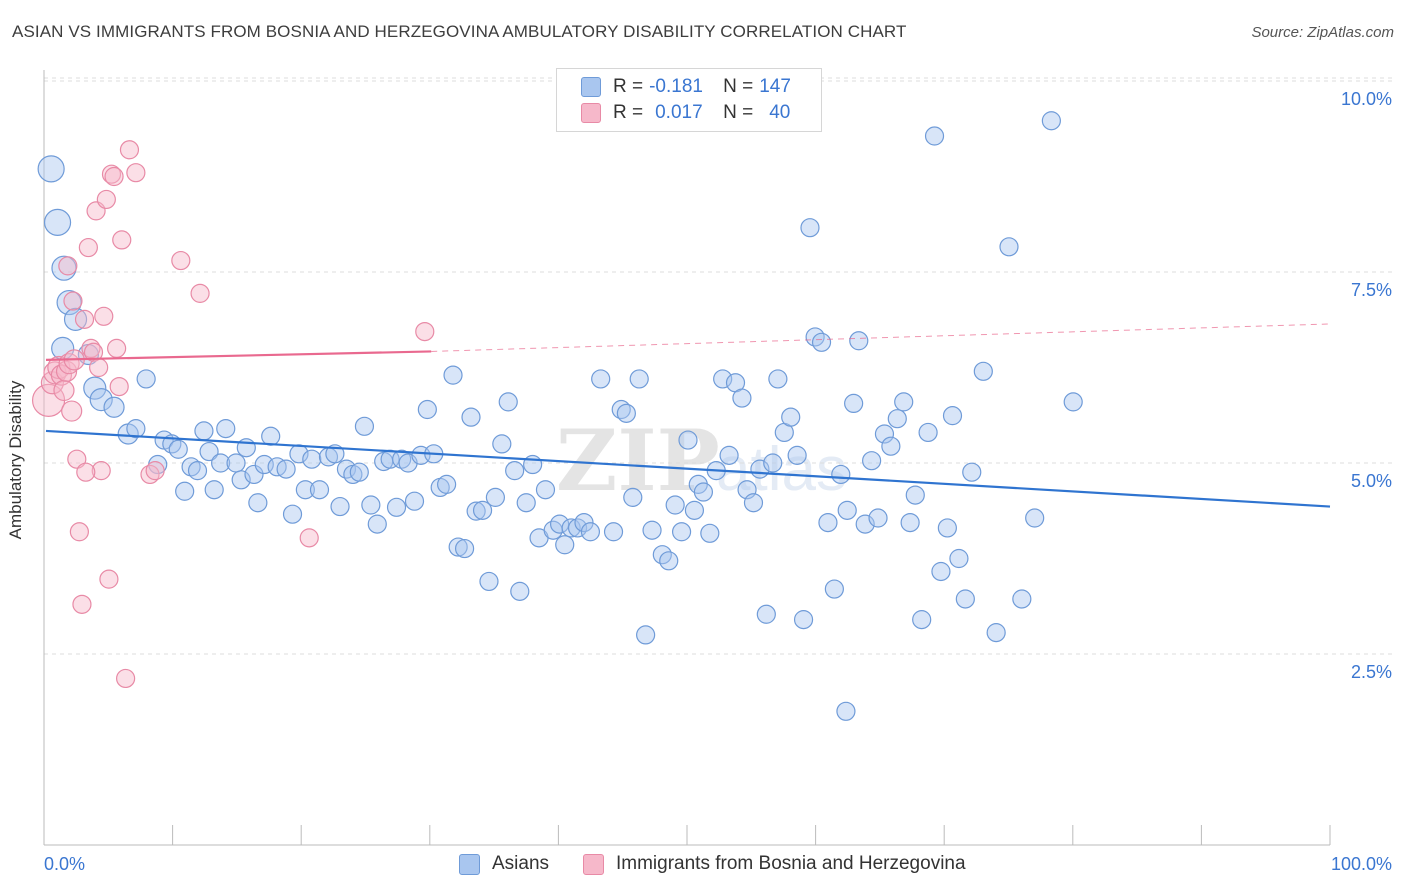 The image size is (1406, 892). I want to click on legend-label-bosnia: Immigrants from Bosnia and Herzegovina, so click(791, 863).